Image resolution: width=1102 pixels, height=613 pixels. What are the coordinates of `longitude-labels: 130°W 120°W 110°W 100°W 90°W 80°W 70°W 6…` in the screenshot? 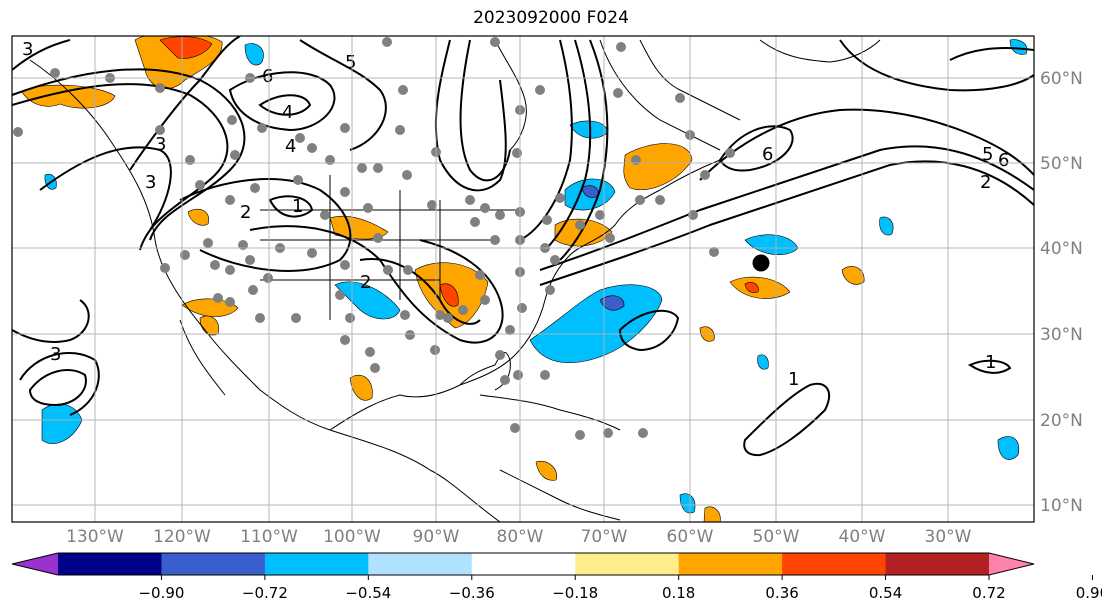 It's located at (519, 537).